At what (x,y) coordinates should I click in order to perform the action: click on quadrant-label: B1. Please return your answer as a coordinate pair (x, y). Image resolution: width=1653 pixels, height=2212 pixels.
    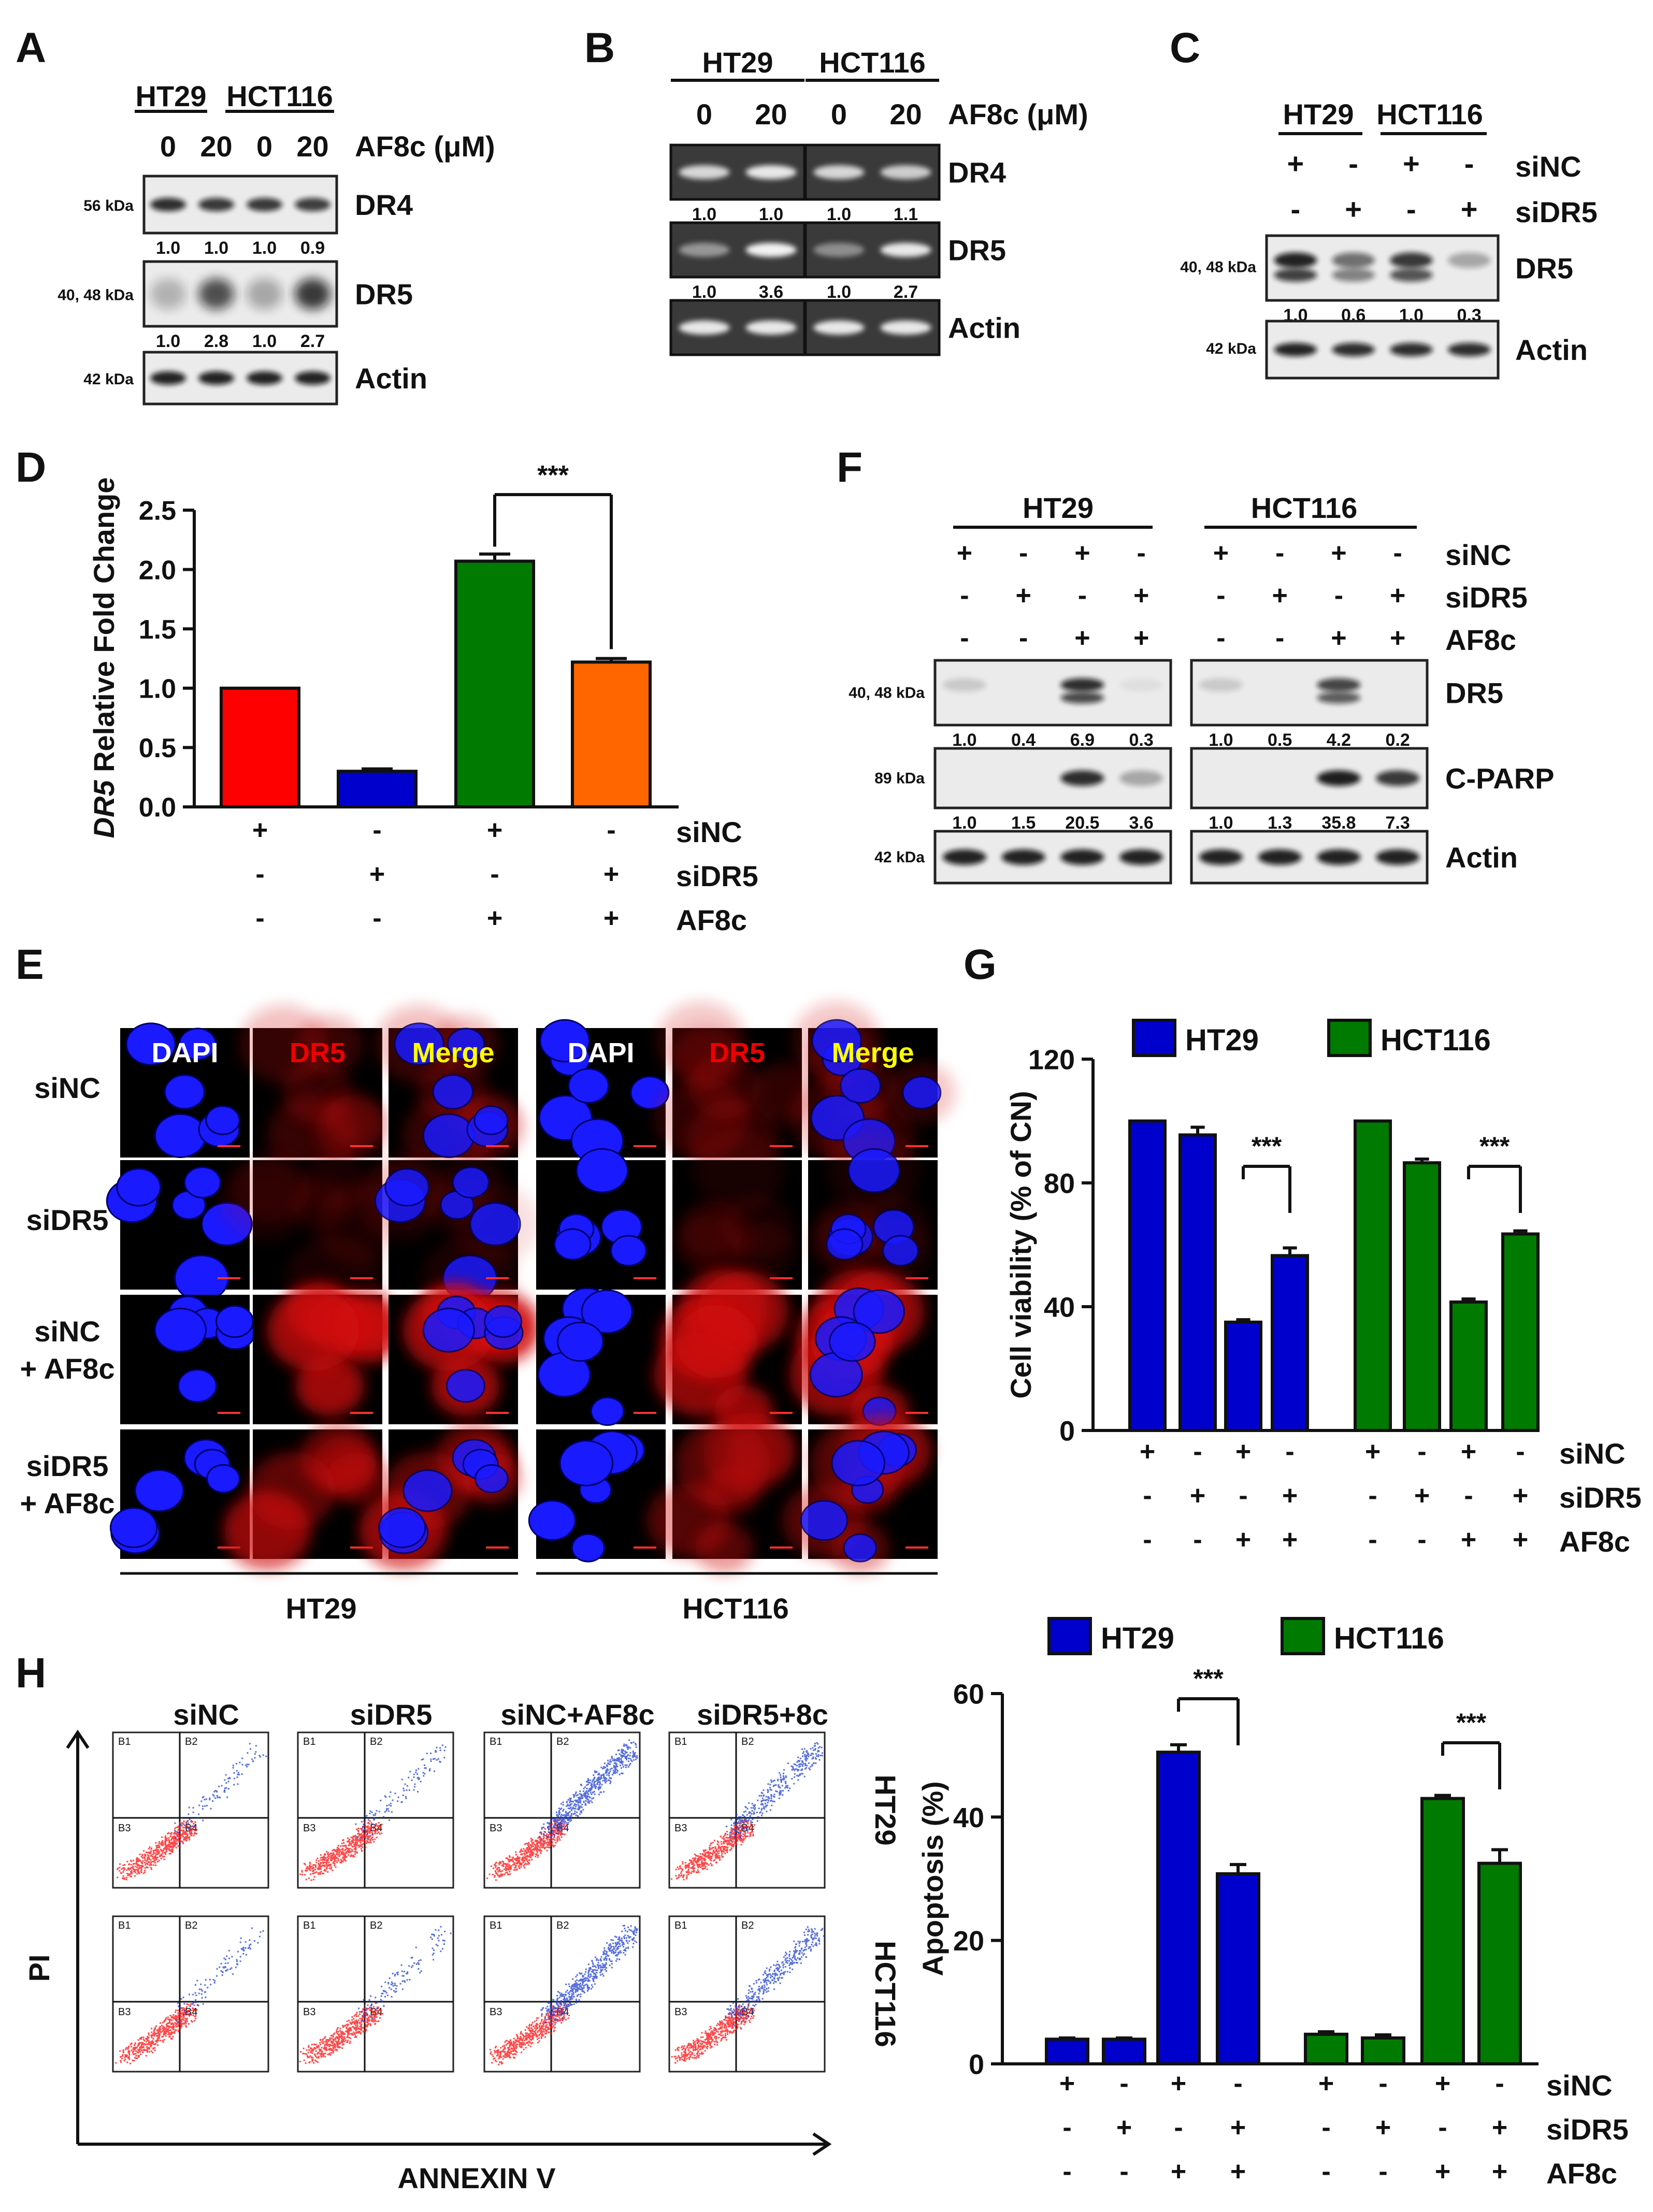
    Looking at the image, I should click on (309, 1925).